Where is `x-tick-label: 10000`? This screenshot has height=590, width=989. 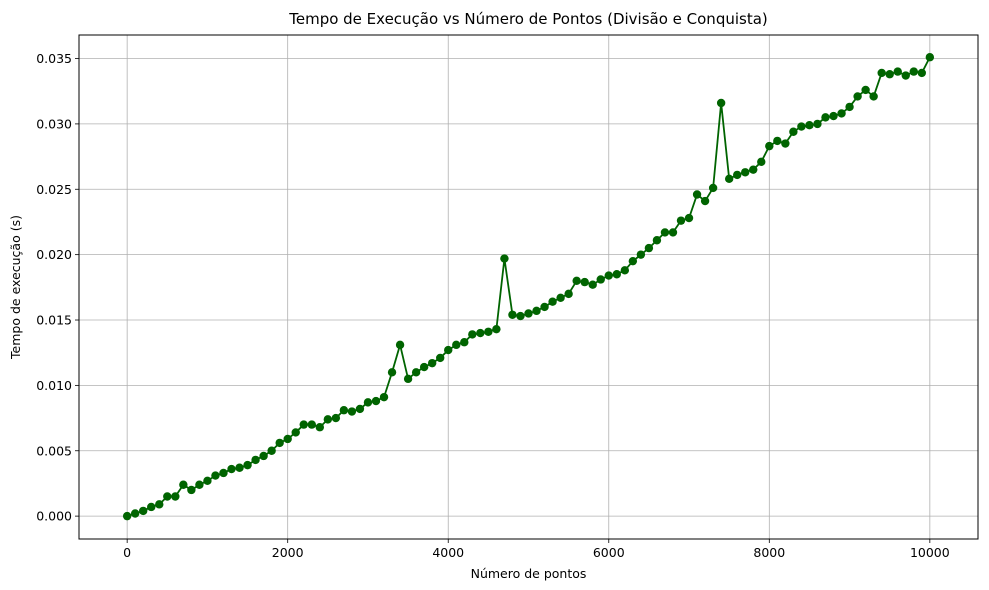
x-tick-label: 10000 is located at coordinates (930, 552).